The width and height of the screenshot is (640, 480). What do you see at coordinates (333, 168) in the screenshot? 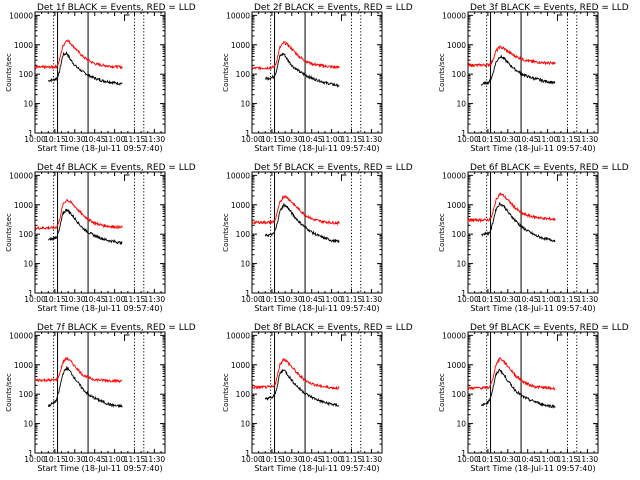
I see `chart-title: Det 5f BLACK = Events, RED = LLD` at bounding box center [333, 168].